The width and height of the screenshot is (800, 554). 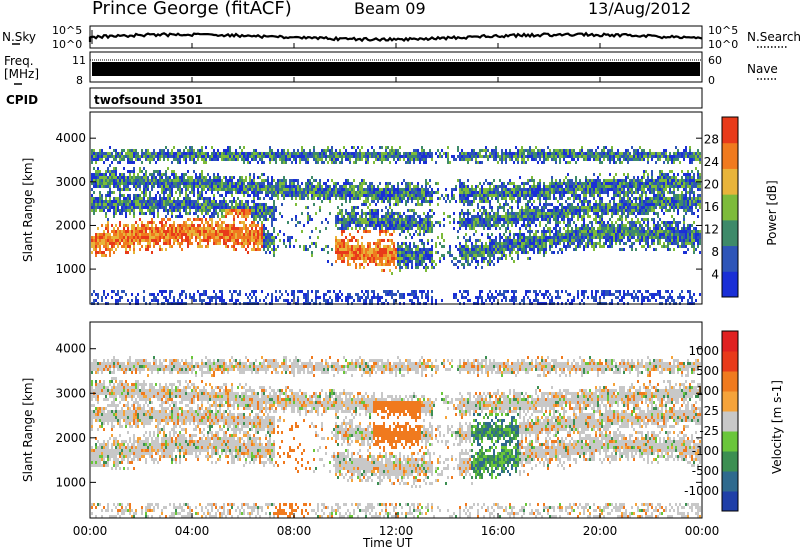 What do you see at coordinates (22, 74) in the screenshot?
I see `freq-unit-label: [MHz]` at bounding box center [22, 74].